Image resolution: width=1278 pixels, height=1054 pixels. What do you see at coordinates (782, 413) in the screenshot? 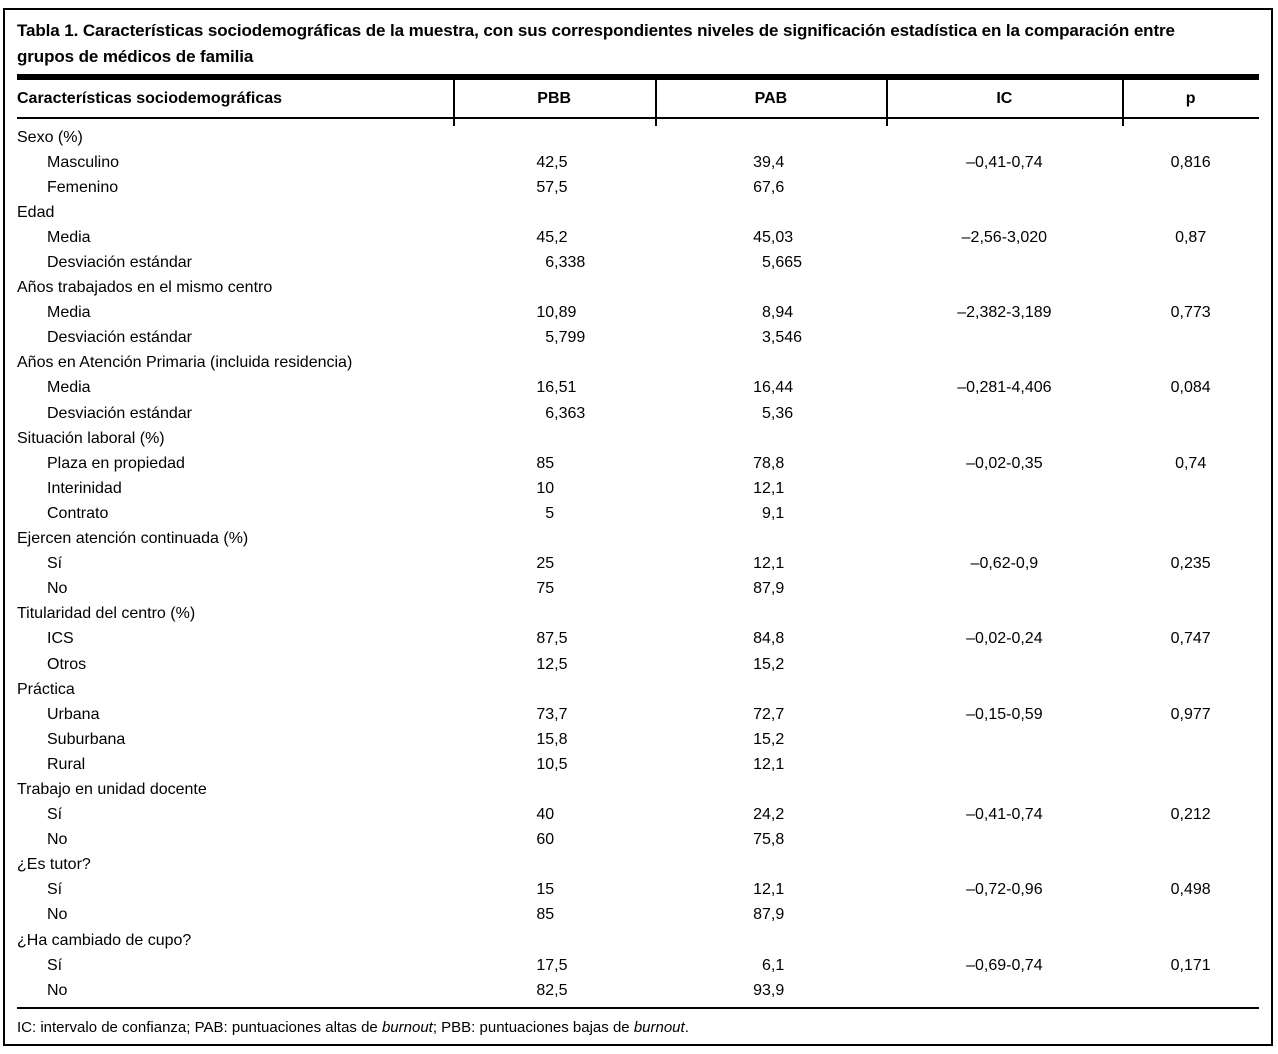
I see `decimal-part: ,36` at bounding box center [782, 413].